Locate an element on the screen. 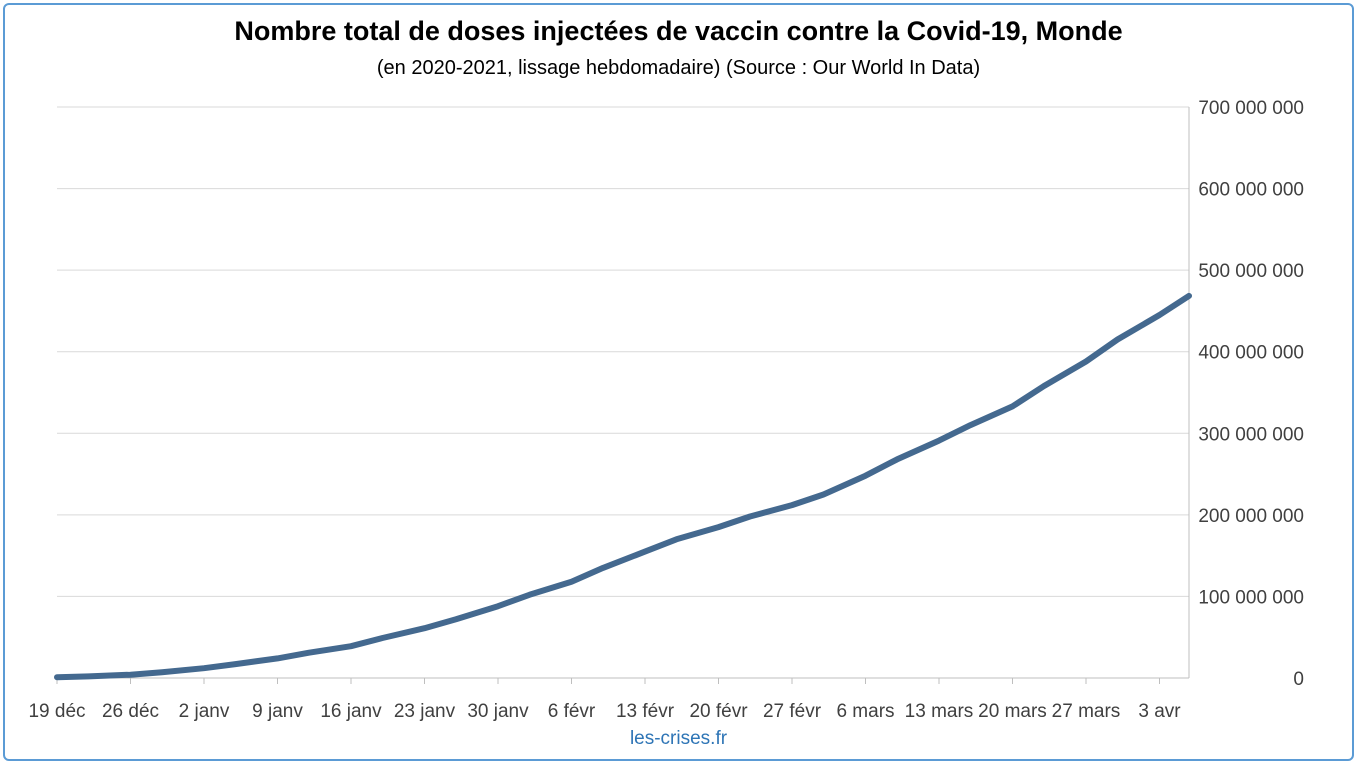  x-tick-label: 30 janv is located at coordinates (498, 711).